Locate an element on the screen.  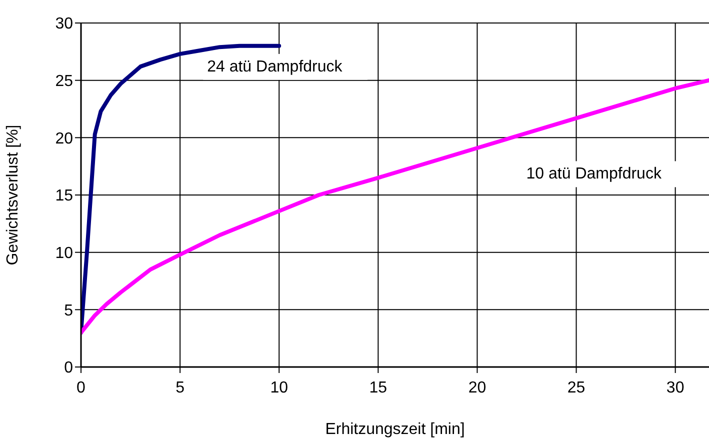
x-tick-label: 20 is located at coordinates (477, 387).